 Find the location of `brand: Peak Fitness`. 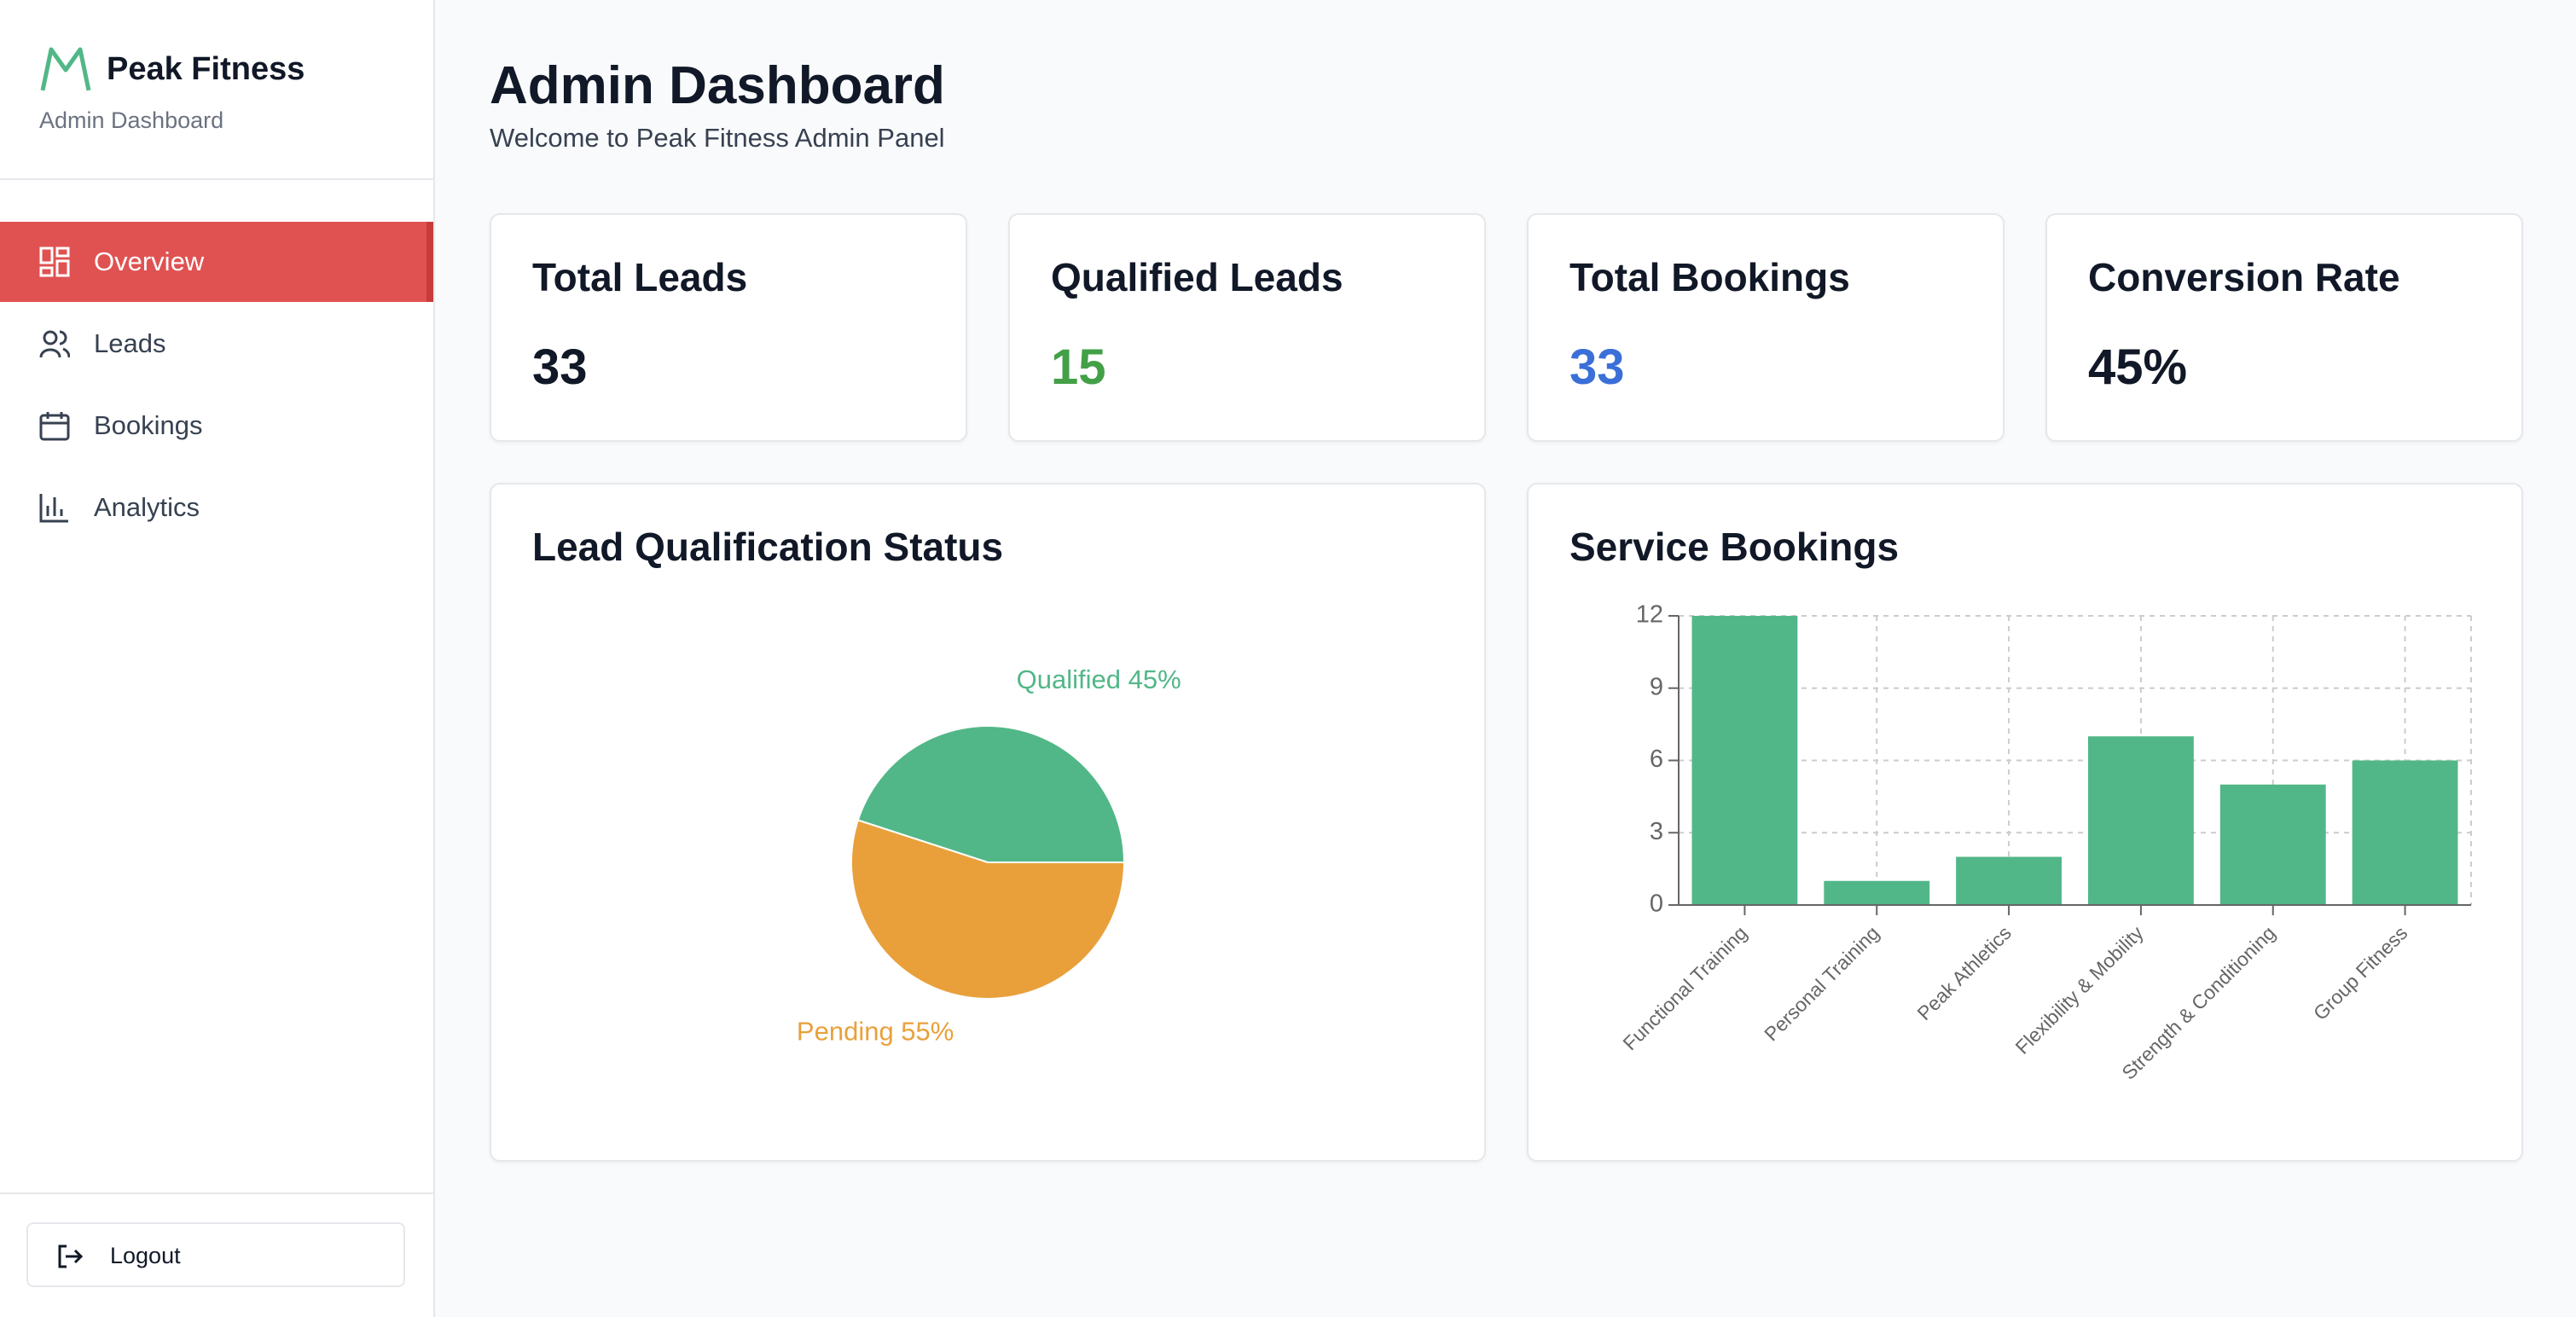

brand: Peak Fitness is located at coordinates (206, 69).